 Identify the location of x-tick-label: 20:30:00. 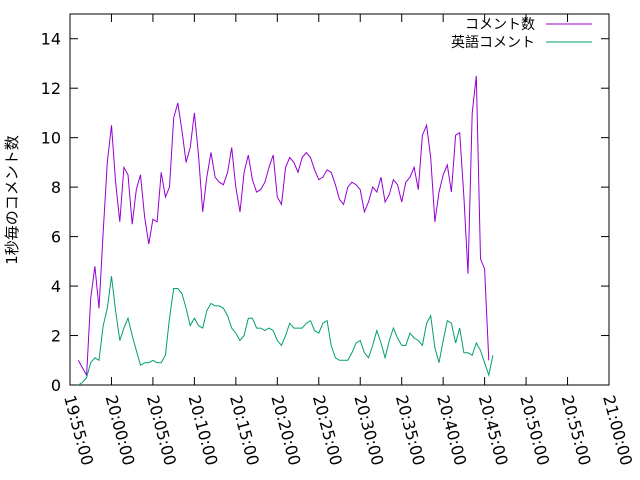
(368, 430).